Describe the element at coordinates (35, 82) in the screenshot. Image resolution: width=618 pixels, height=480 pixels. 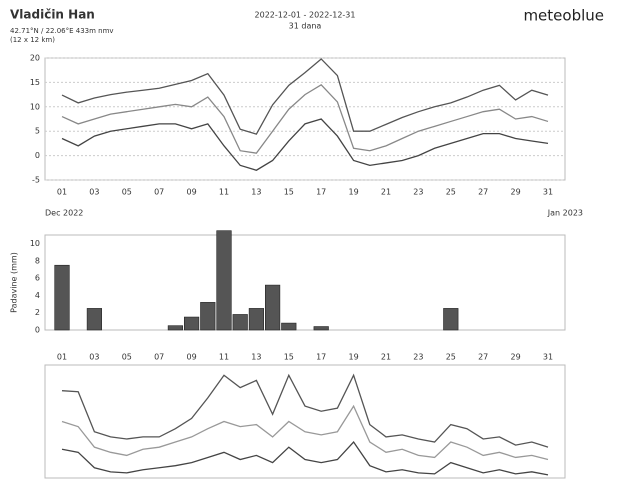
I see `y-tick-label: 15` at that location.